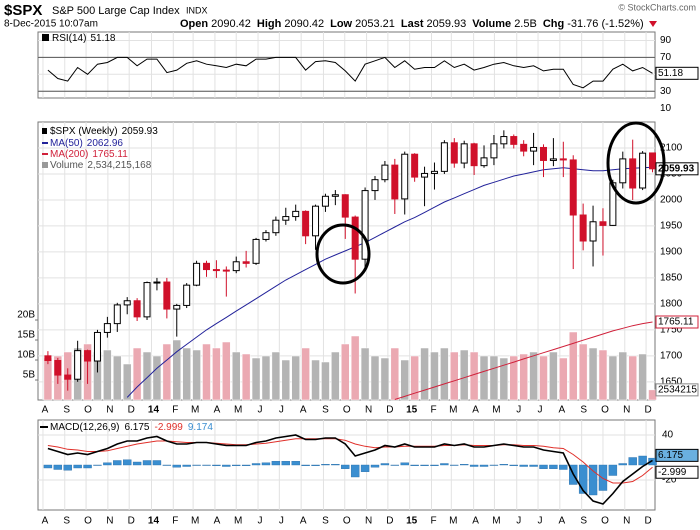 The width and height of the screenshot is (700, 530). Describe the element at coordinates (412, 24) in the screenshot. I see `quote-label: Last` at that location.